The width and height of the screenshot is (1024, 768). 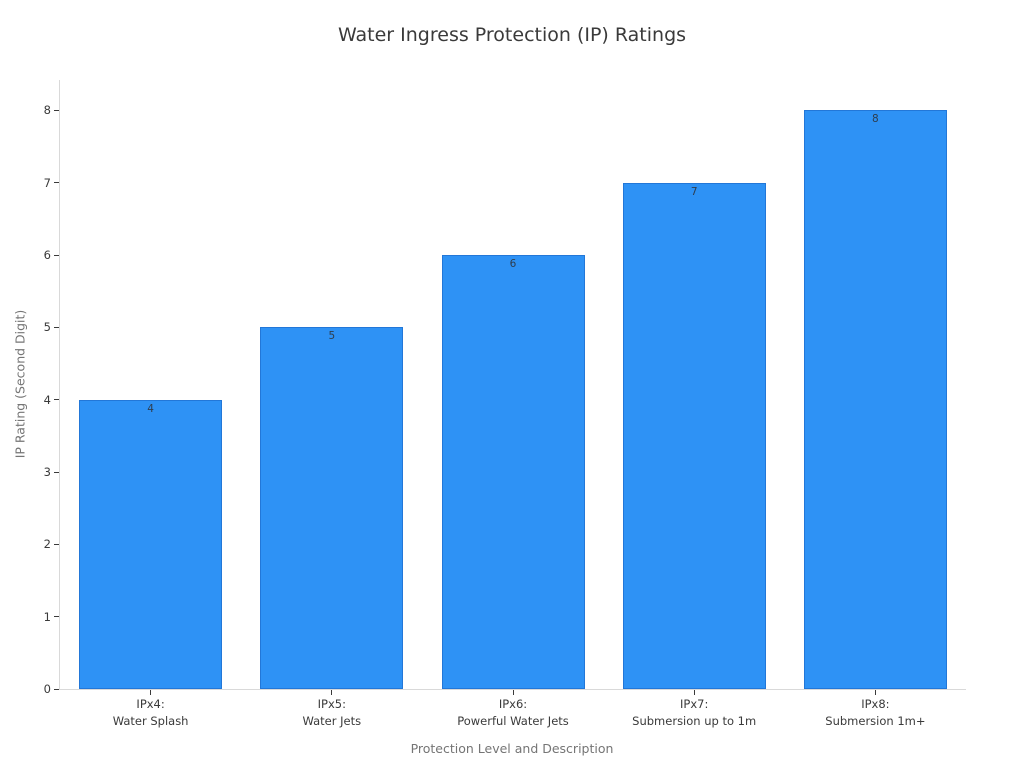 I want to click on x-tick-label: IPx4: Water Splash, so click(x=150, y=712).